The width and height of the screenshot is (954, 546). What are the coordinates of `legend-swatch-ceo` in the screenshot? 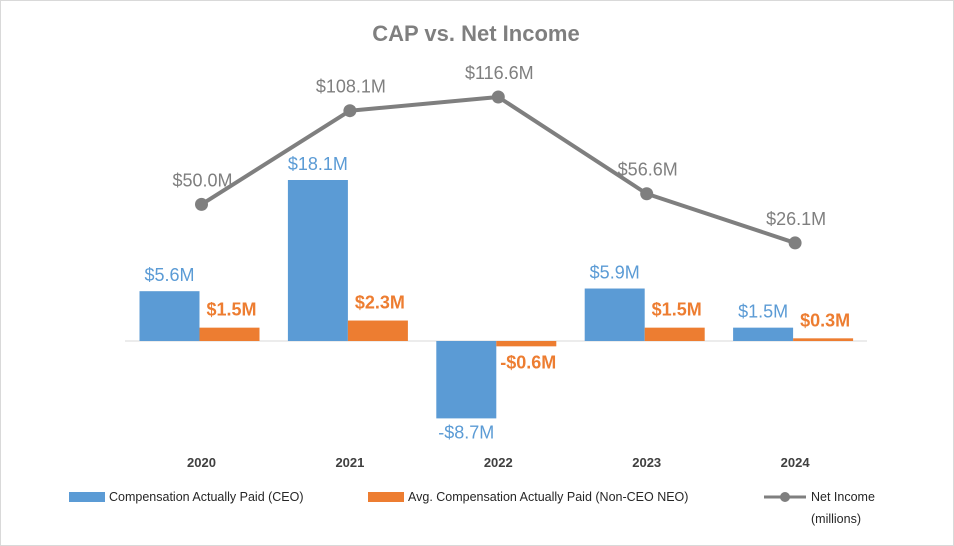 It's located at (87, 497).